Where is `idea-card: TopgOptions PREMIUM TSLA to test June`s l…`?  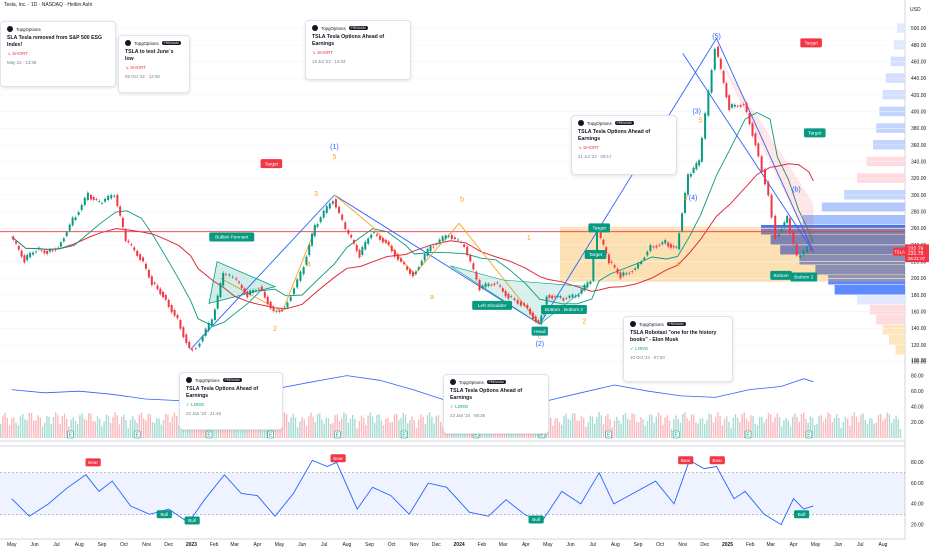 idea-card: TopgOptions PREMIUM TSLA to test June`s l… is located at coordinates (154, 64).